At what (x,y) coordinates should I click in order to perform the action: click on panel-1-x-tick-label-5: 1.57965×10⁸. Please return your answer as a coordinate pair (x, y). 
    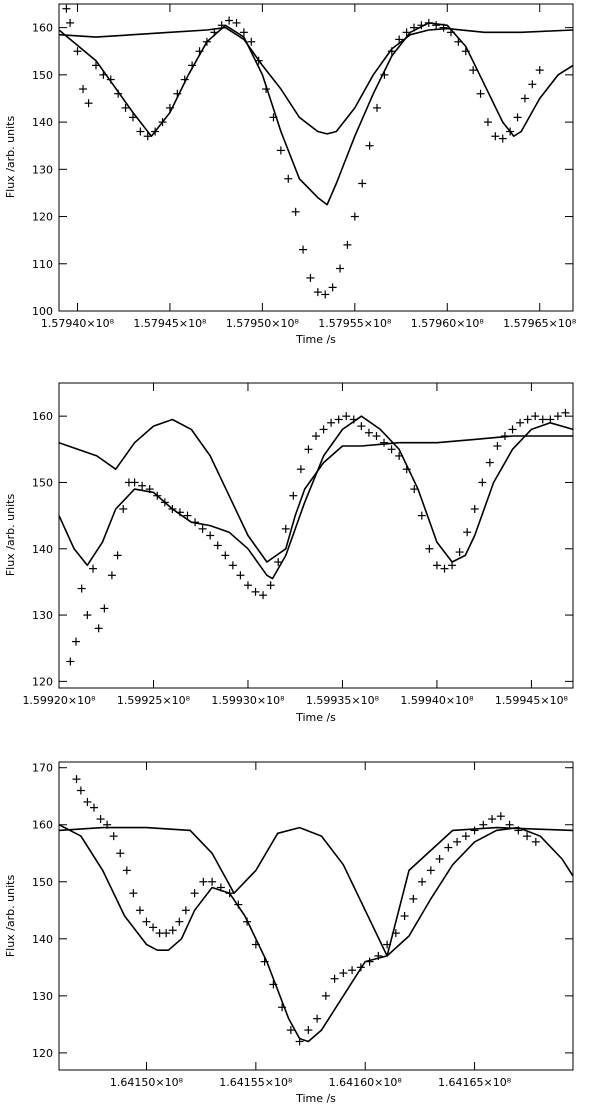
    Looking at the image, I should click on (540, 323).